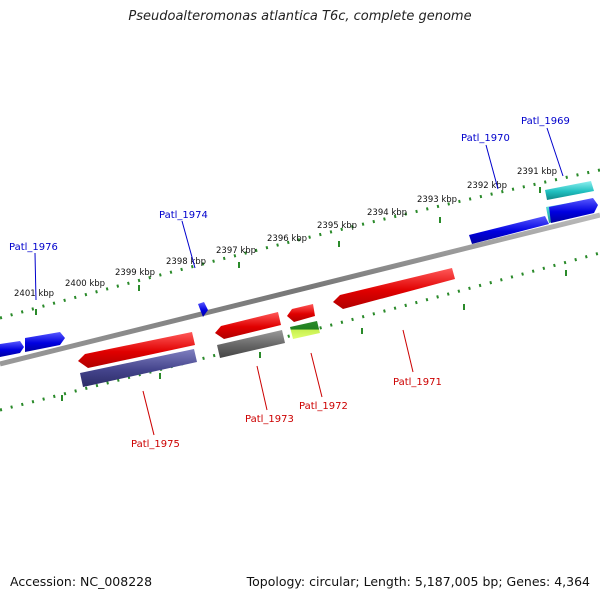  What do you see at coordinates (155, 444) in the screenshot?
I see `gene-label: Patl_1975` at bounding box center [155, 444].